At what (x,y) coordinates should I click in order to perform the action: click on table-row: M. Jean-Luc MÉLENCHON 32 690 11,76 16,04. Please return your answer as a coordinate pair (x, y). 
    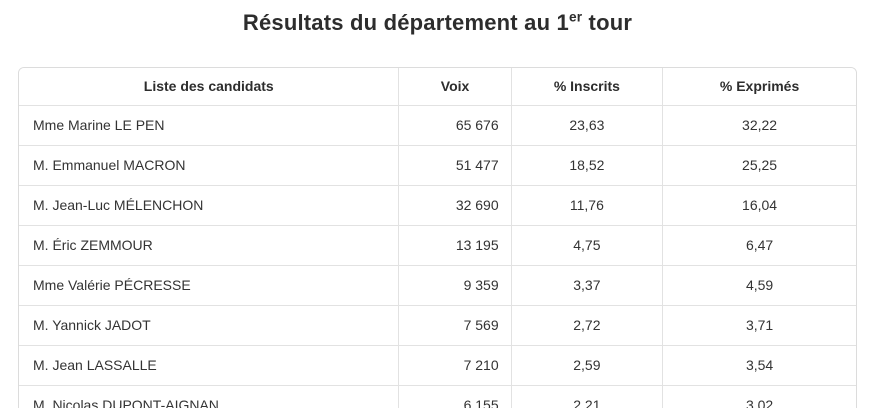
    Looking at the image, I should click on (437, 205).